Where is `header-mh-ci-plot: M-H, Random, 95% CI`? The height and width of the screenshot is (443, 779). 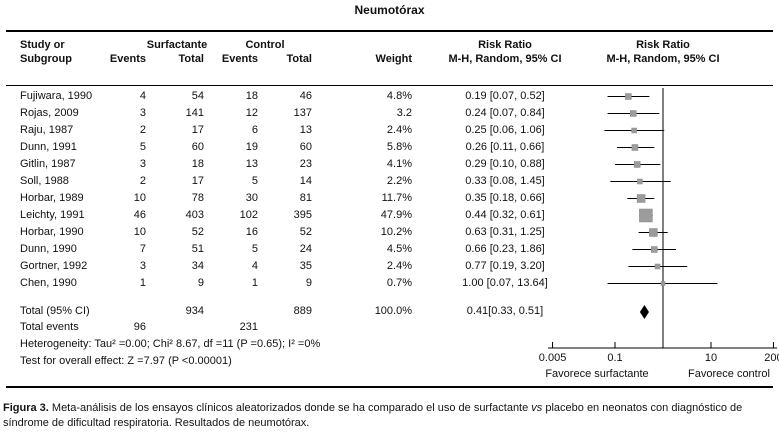
header-mh-ci-plot: M-H, Random, 95% CI is located at coordinates (663, 59).